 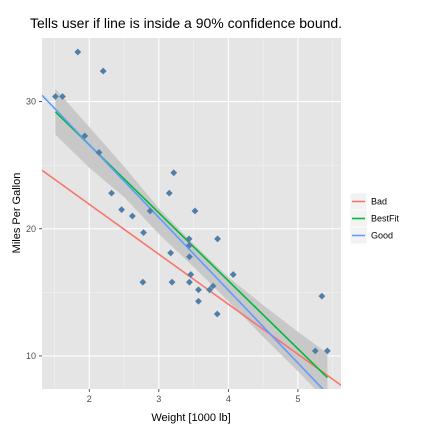 I want to click on legend-label-bestfit: BestFit, so click(x=385, y=219).